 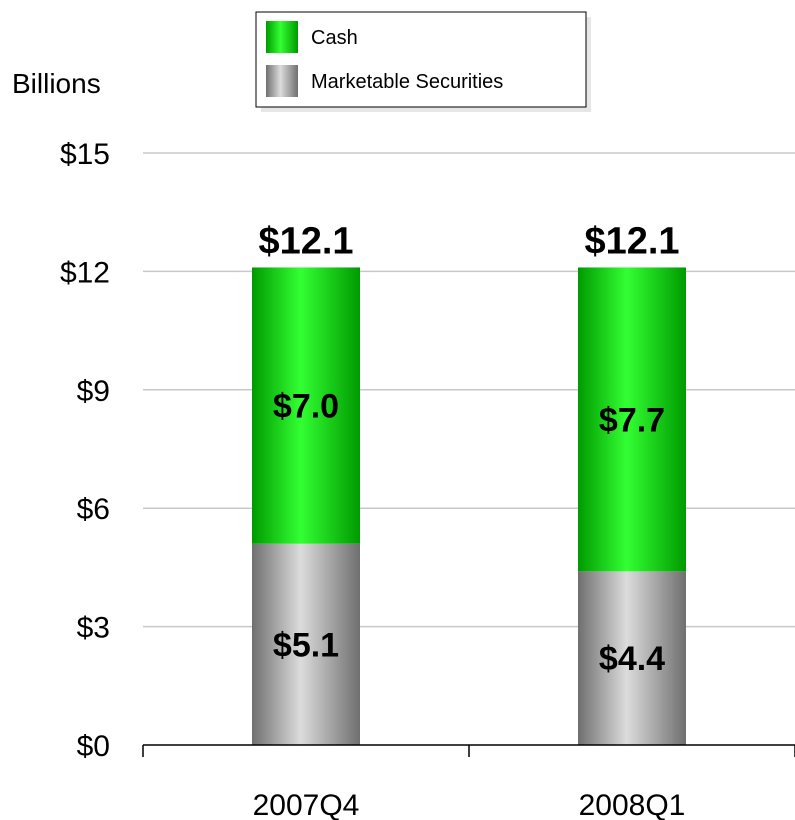 I want to click on segment-value-label: $7.7, so click(x=632, y=420).